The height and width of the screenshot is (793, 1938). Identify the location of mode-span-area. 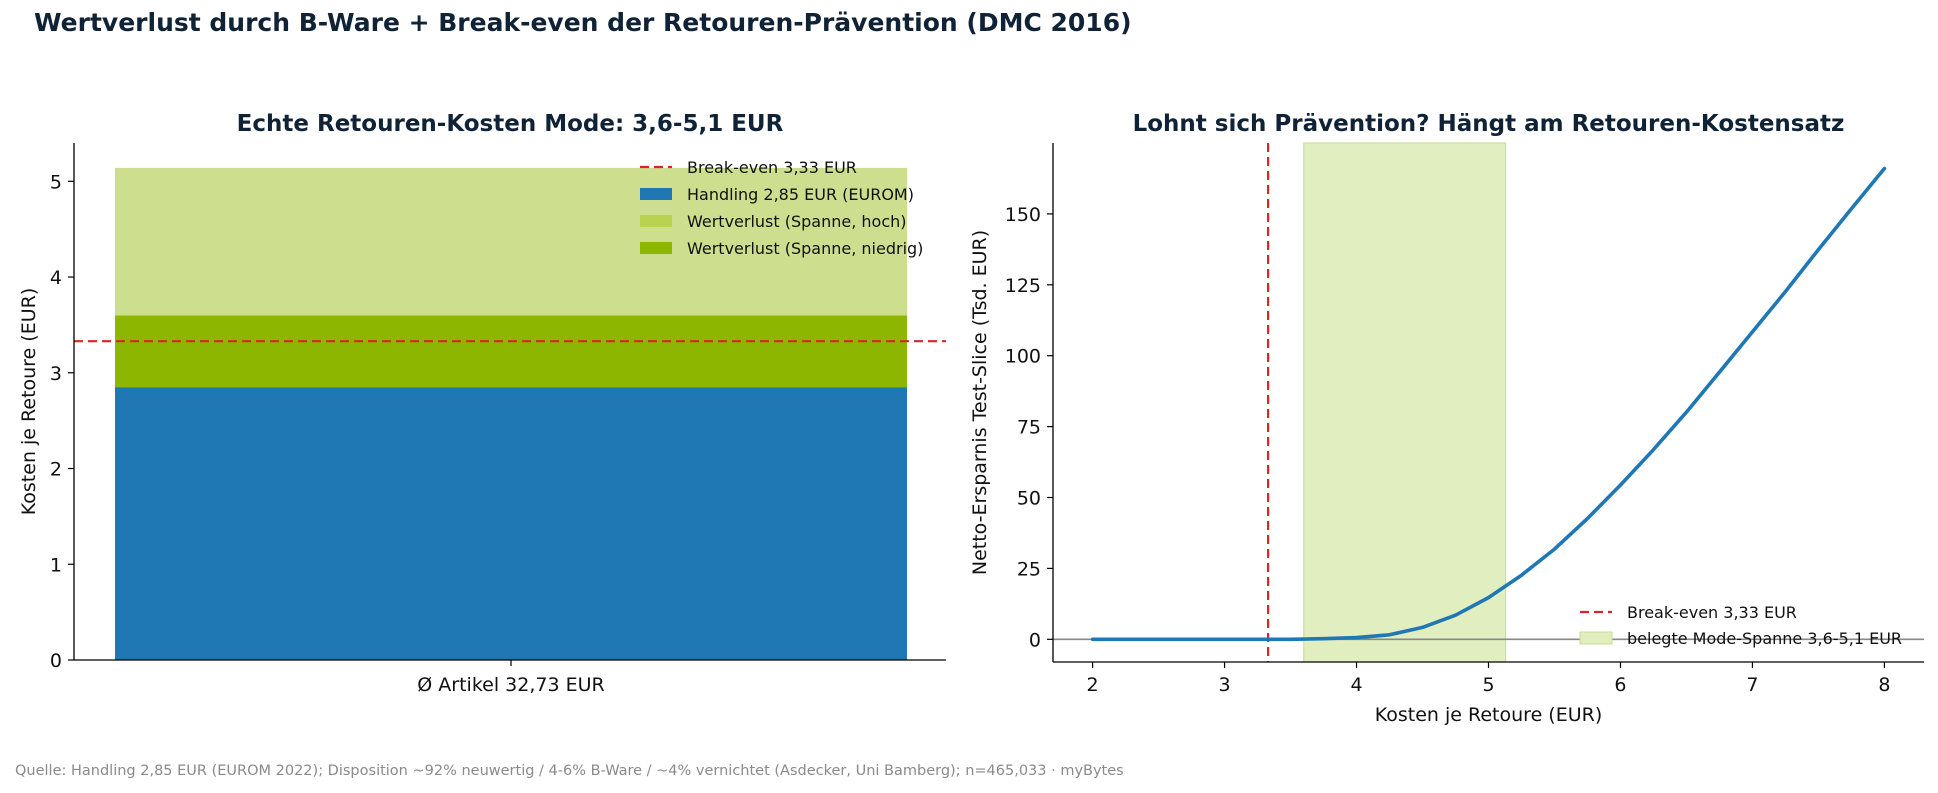
(1405, 402).